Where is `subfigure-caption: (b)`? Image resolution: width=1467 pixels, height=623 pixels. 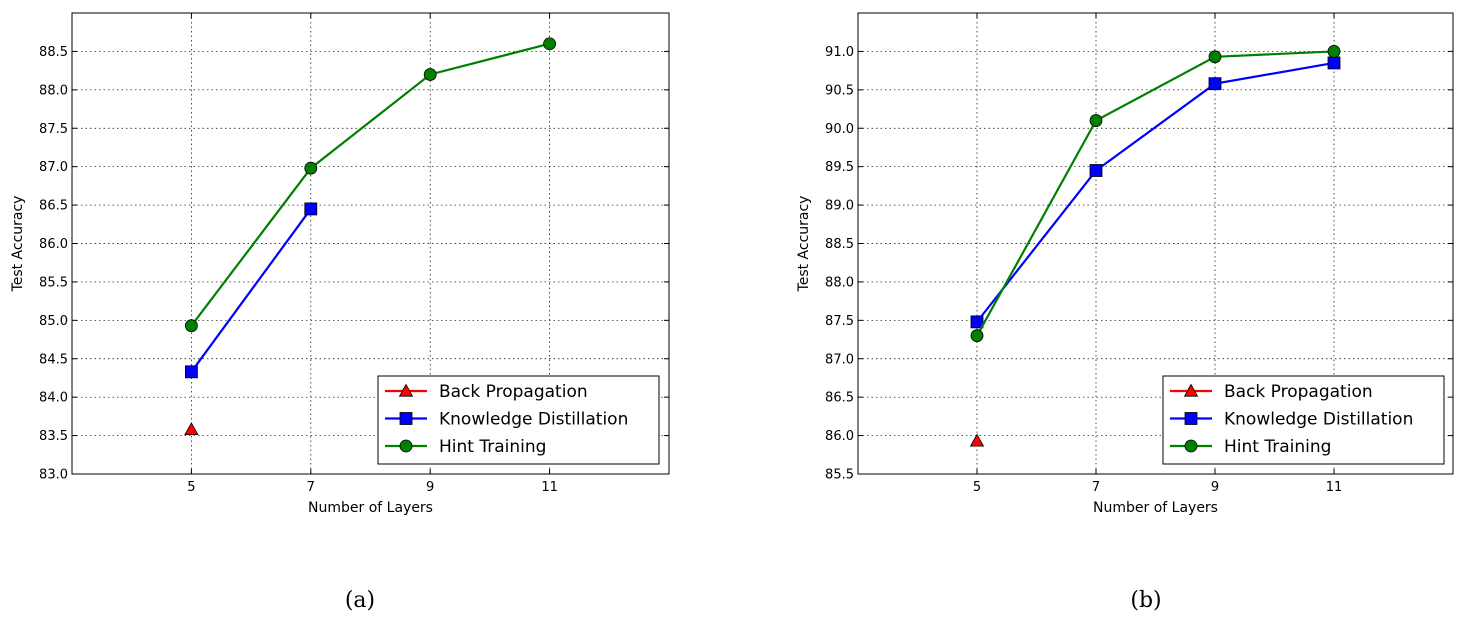 subfigure-caption: (b) is located at coordinates (1145, 600).